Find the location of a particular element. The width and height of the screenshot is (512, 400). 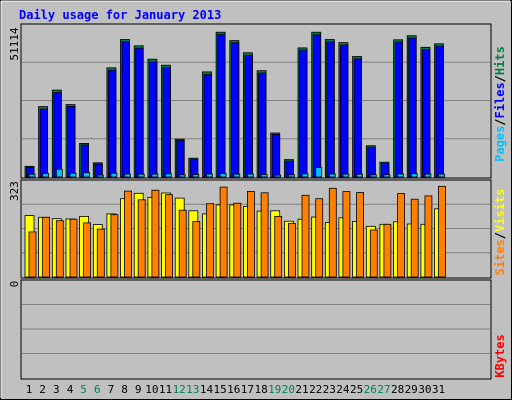

legend-sites: Sites is located at coordinates (500, 257).